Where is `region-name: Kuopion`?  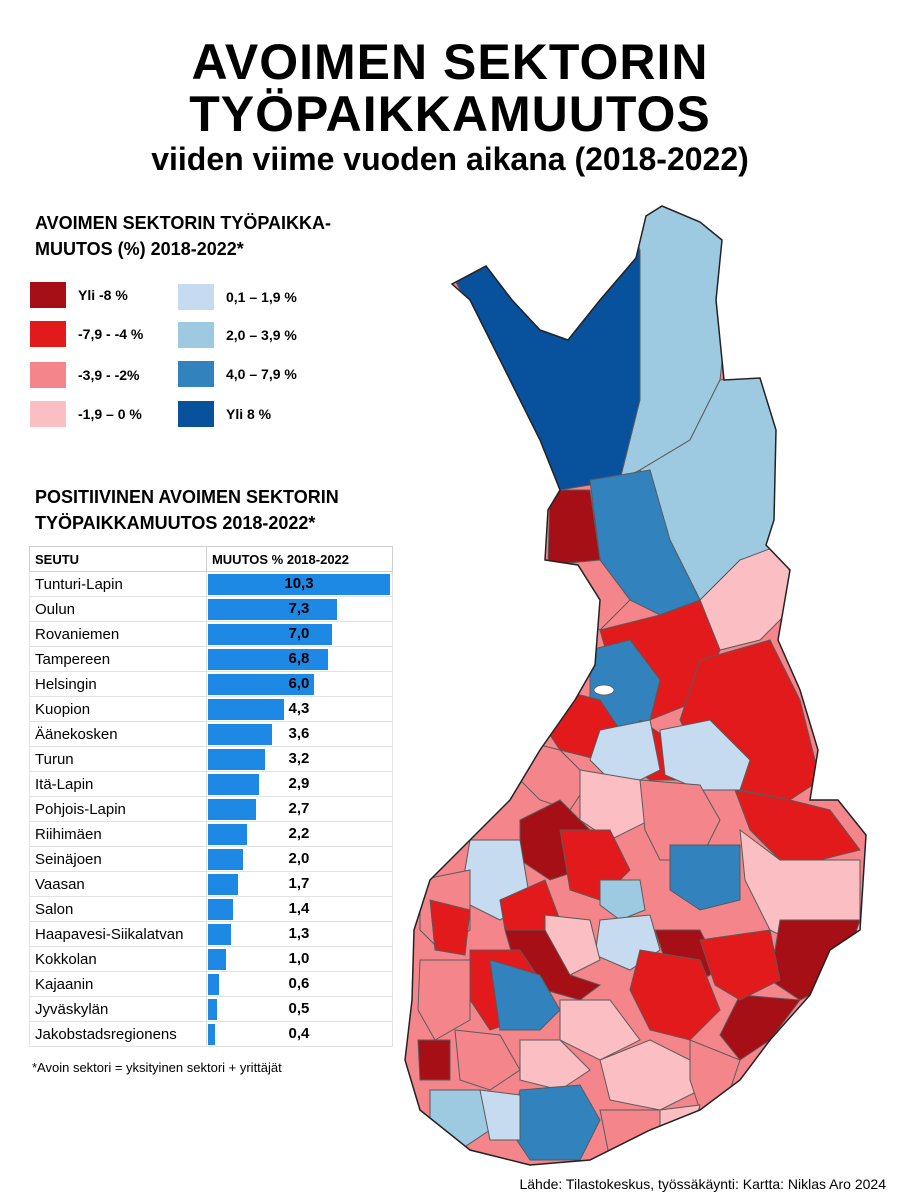 region-name: Kuopion is located at coordinates (118, 709).